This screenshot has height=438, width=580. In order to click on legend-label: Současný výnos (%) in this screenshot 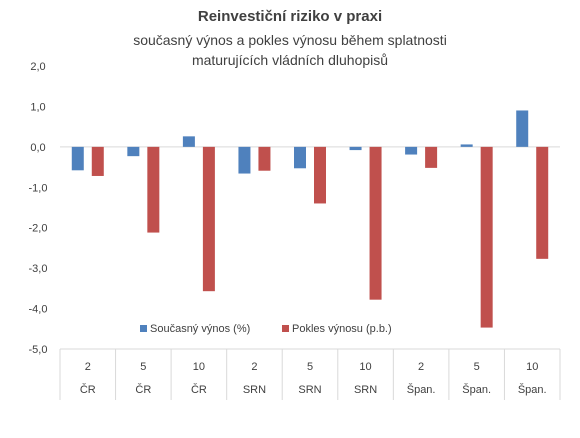, I will do `click(200, 329)`.